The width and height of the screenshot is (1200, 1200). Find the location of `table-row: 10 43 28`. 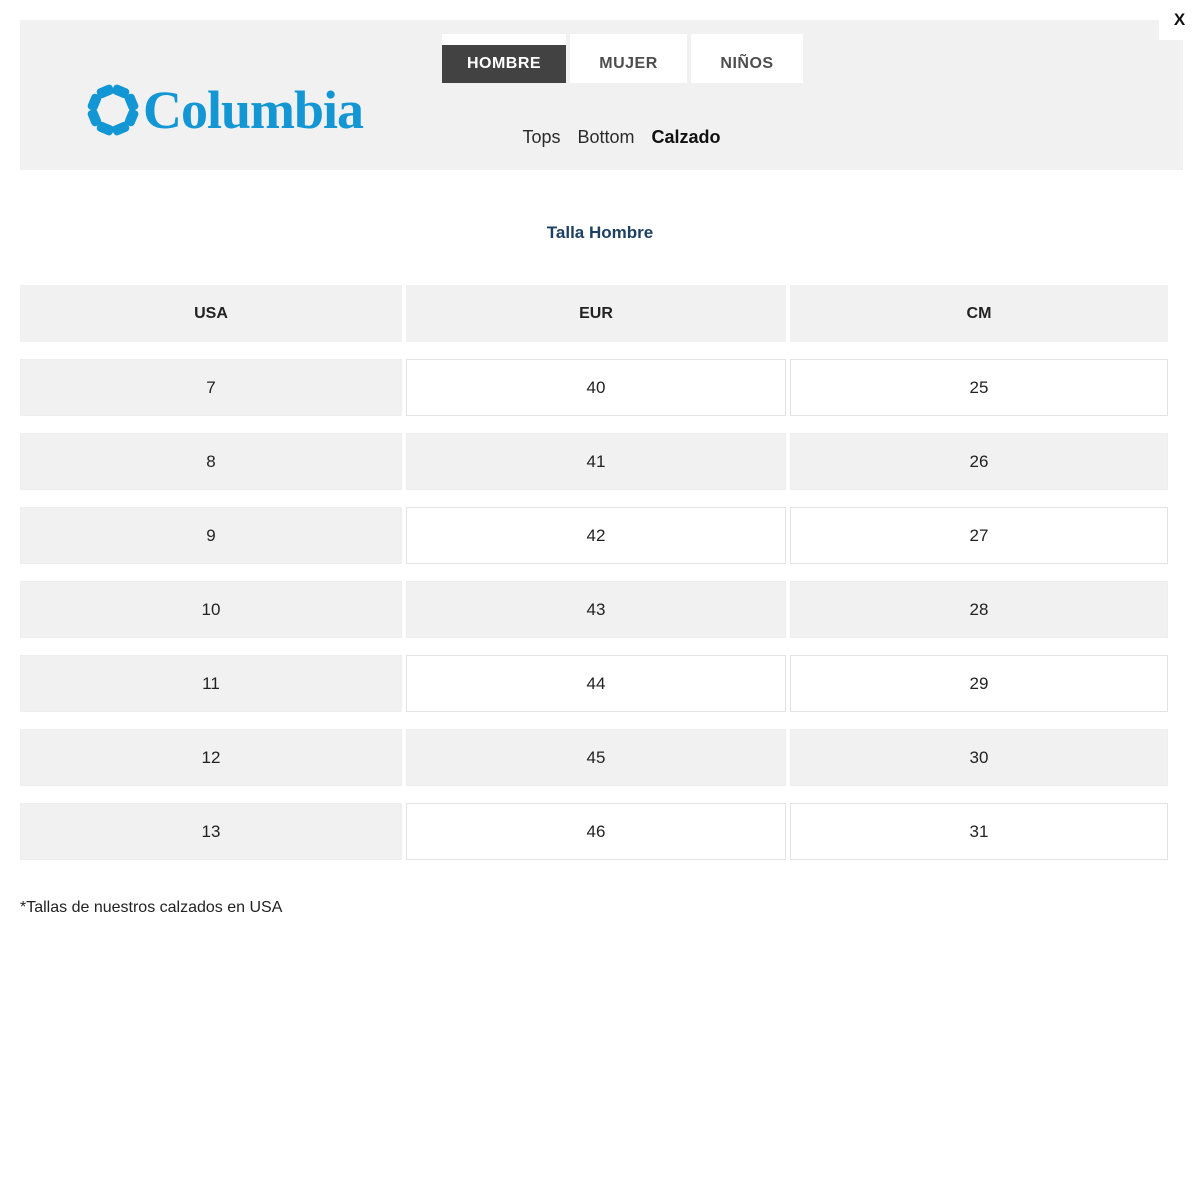

table-row: 10 43 28 is located at coordinates (594, 609).